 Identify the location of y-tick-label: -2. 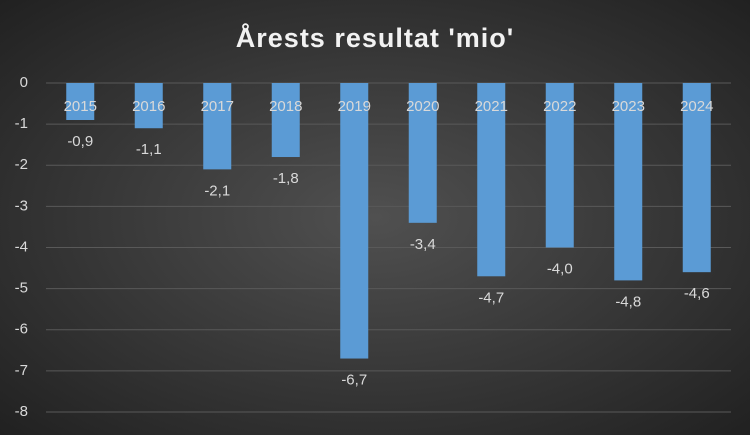
(21, 164).